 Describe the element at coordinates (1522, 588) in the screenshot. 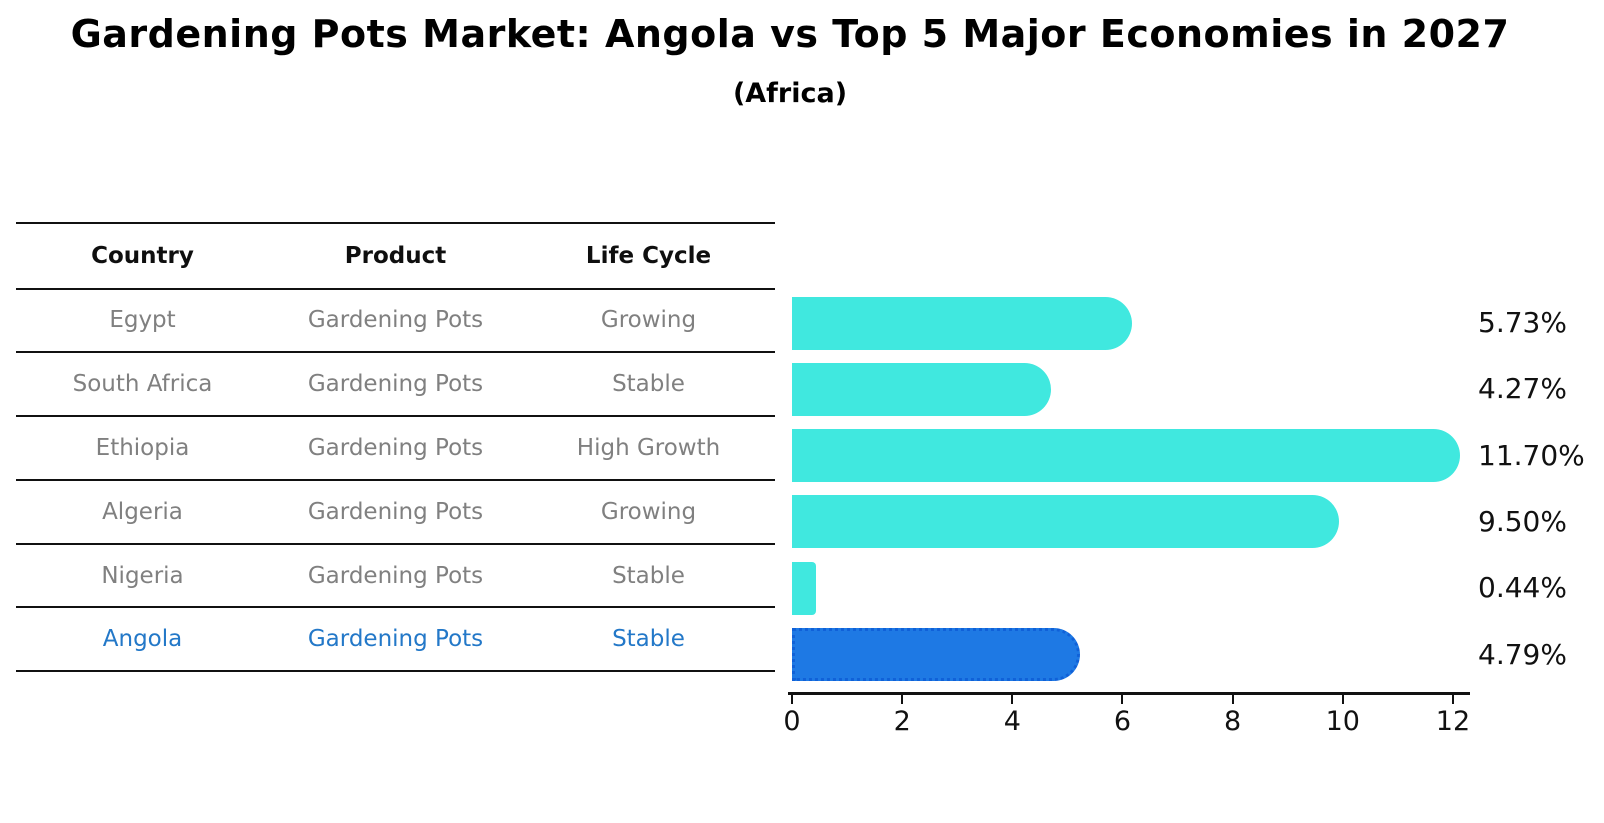

I see `value-label-nigeria: 0.44%` at that location.